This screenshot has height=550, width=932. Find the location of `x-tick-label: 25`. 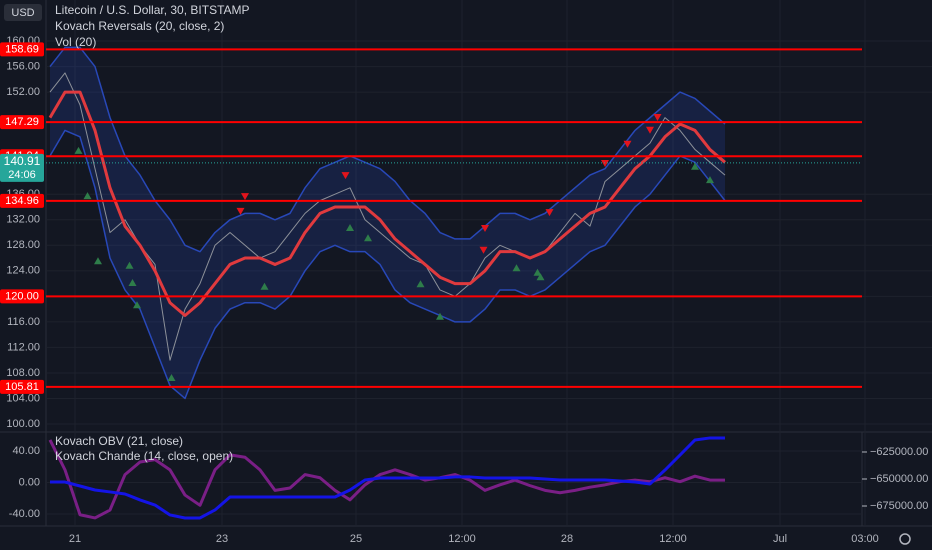

x-tick-label: 25 is located at coordinates (356, 539).